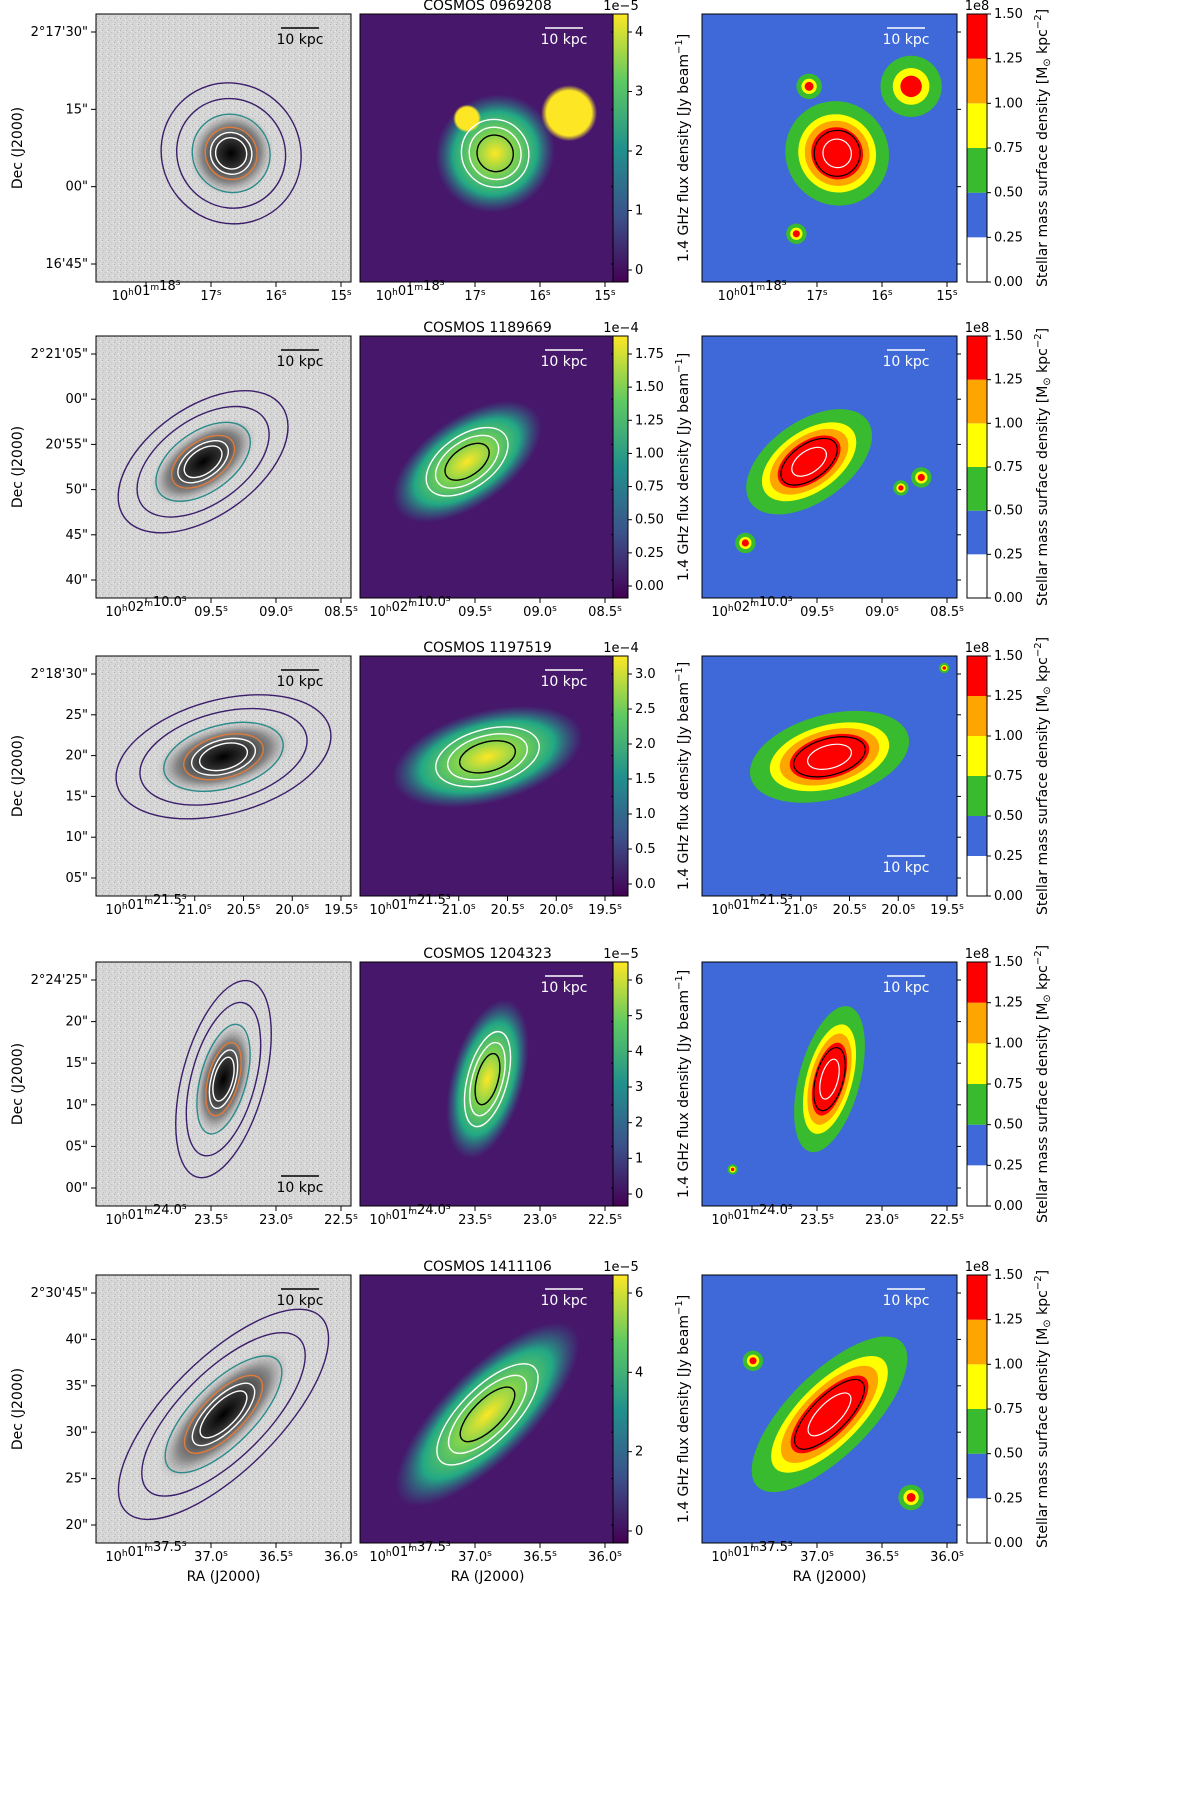 This screenshot has height=1797, width=1200. Describe the element at coordinates (647, 1402) in the screenshot. I see `flux-colorbar: 1e−5 0 2 4 6 1.4 GHz flux density [Jy beam−1]` at that location.